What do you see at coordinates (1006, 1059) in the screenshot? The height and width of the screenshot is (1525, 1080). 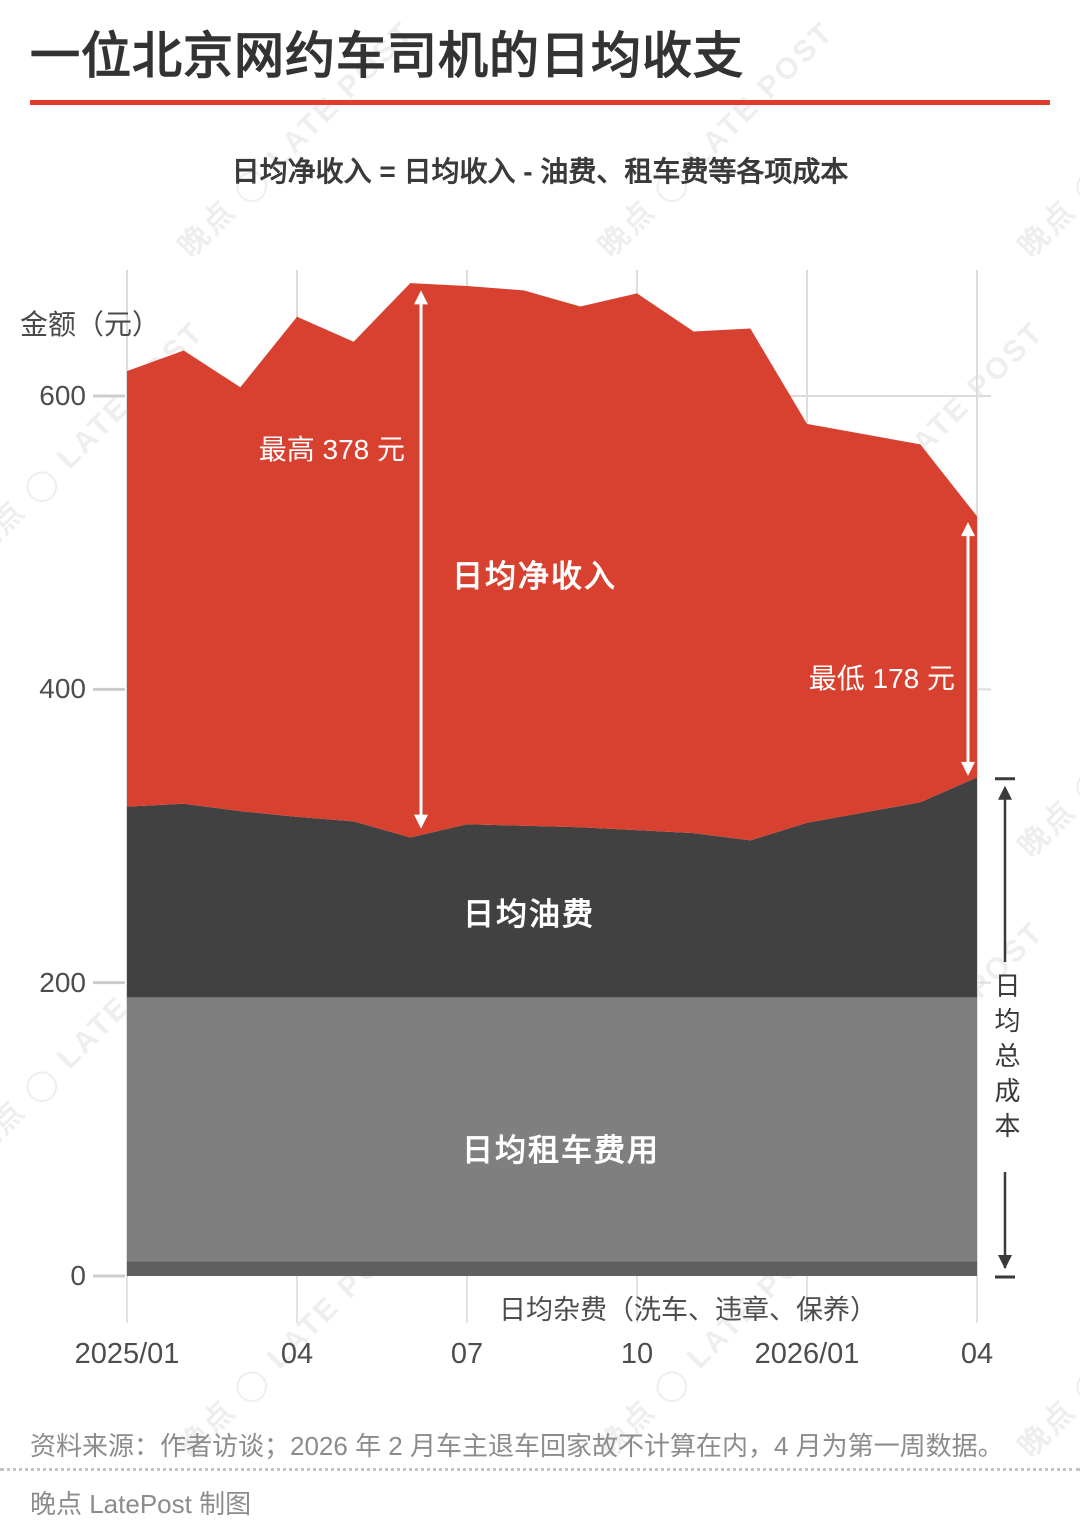 I see `total-cost-bracket-label: 日均总成本` at bounding box center [1006, 1059].